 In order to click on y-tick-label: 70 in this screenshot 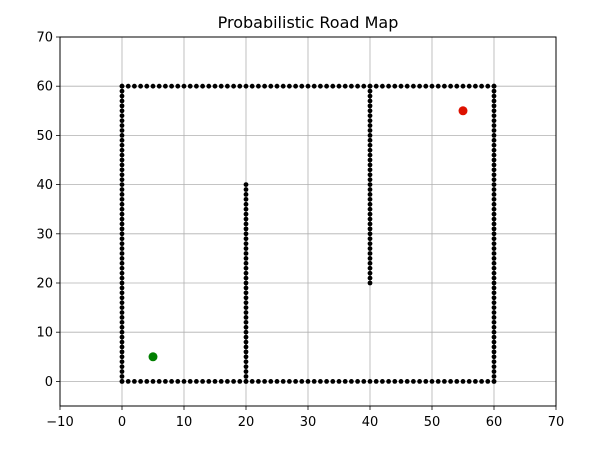, I will do `click(44, 38)`.